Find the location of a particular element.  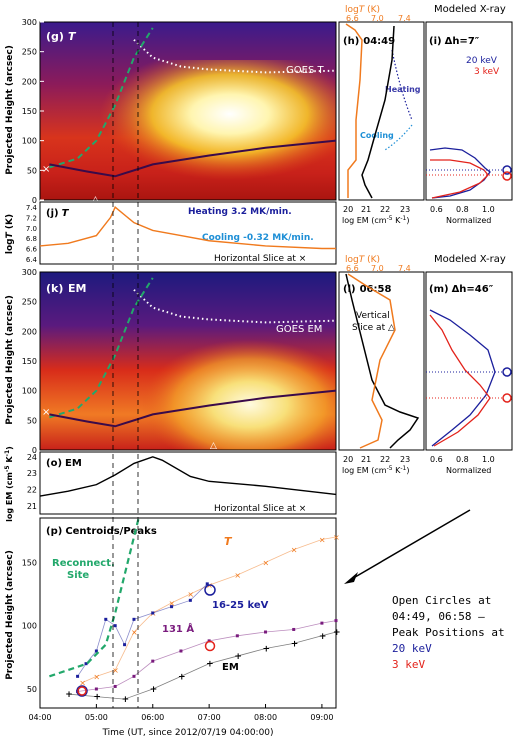

panel-p-hard-label: 16-25 keV is located at coordinates (240, 605).